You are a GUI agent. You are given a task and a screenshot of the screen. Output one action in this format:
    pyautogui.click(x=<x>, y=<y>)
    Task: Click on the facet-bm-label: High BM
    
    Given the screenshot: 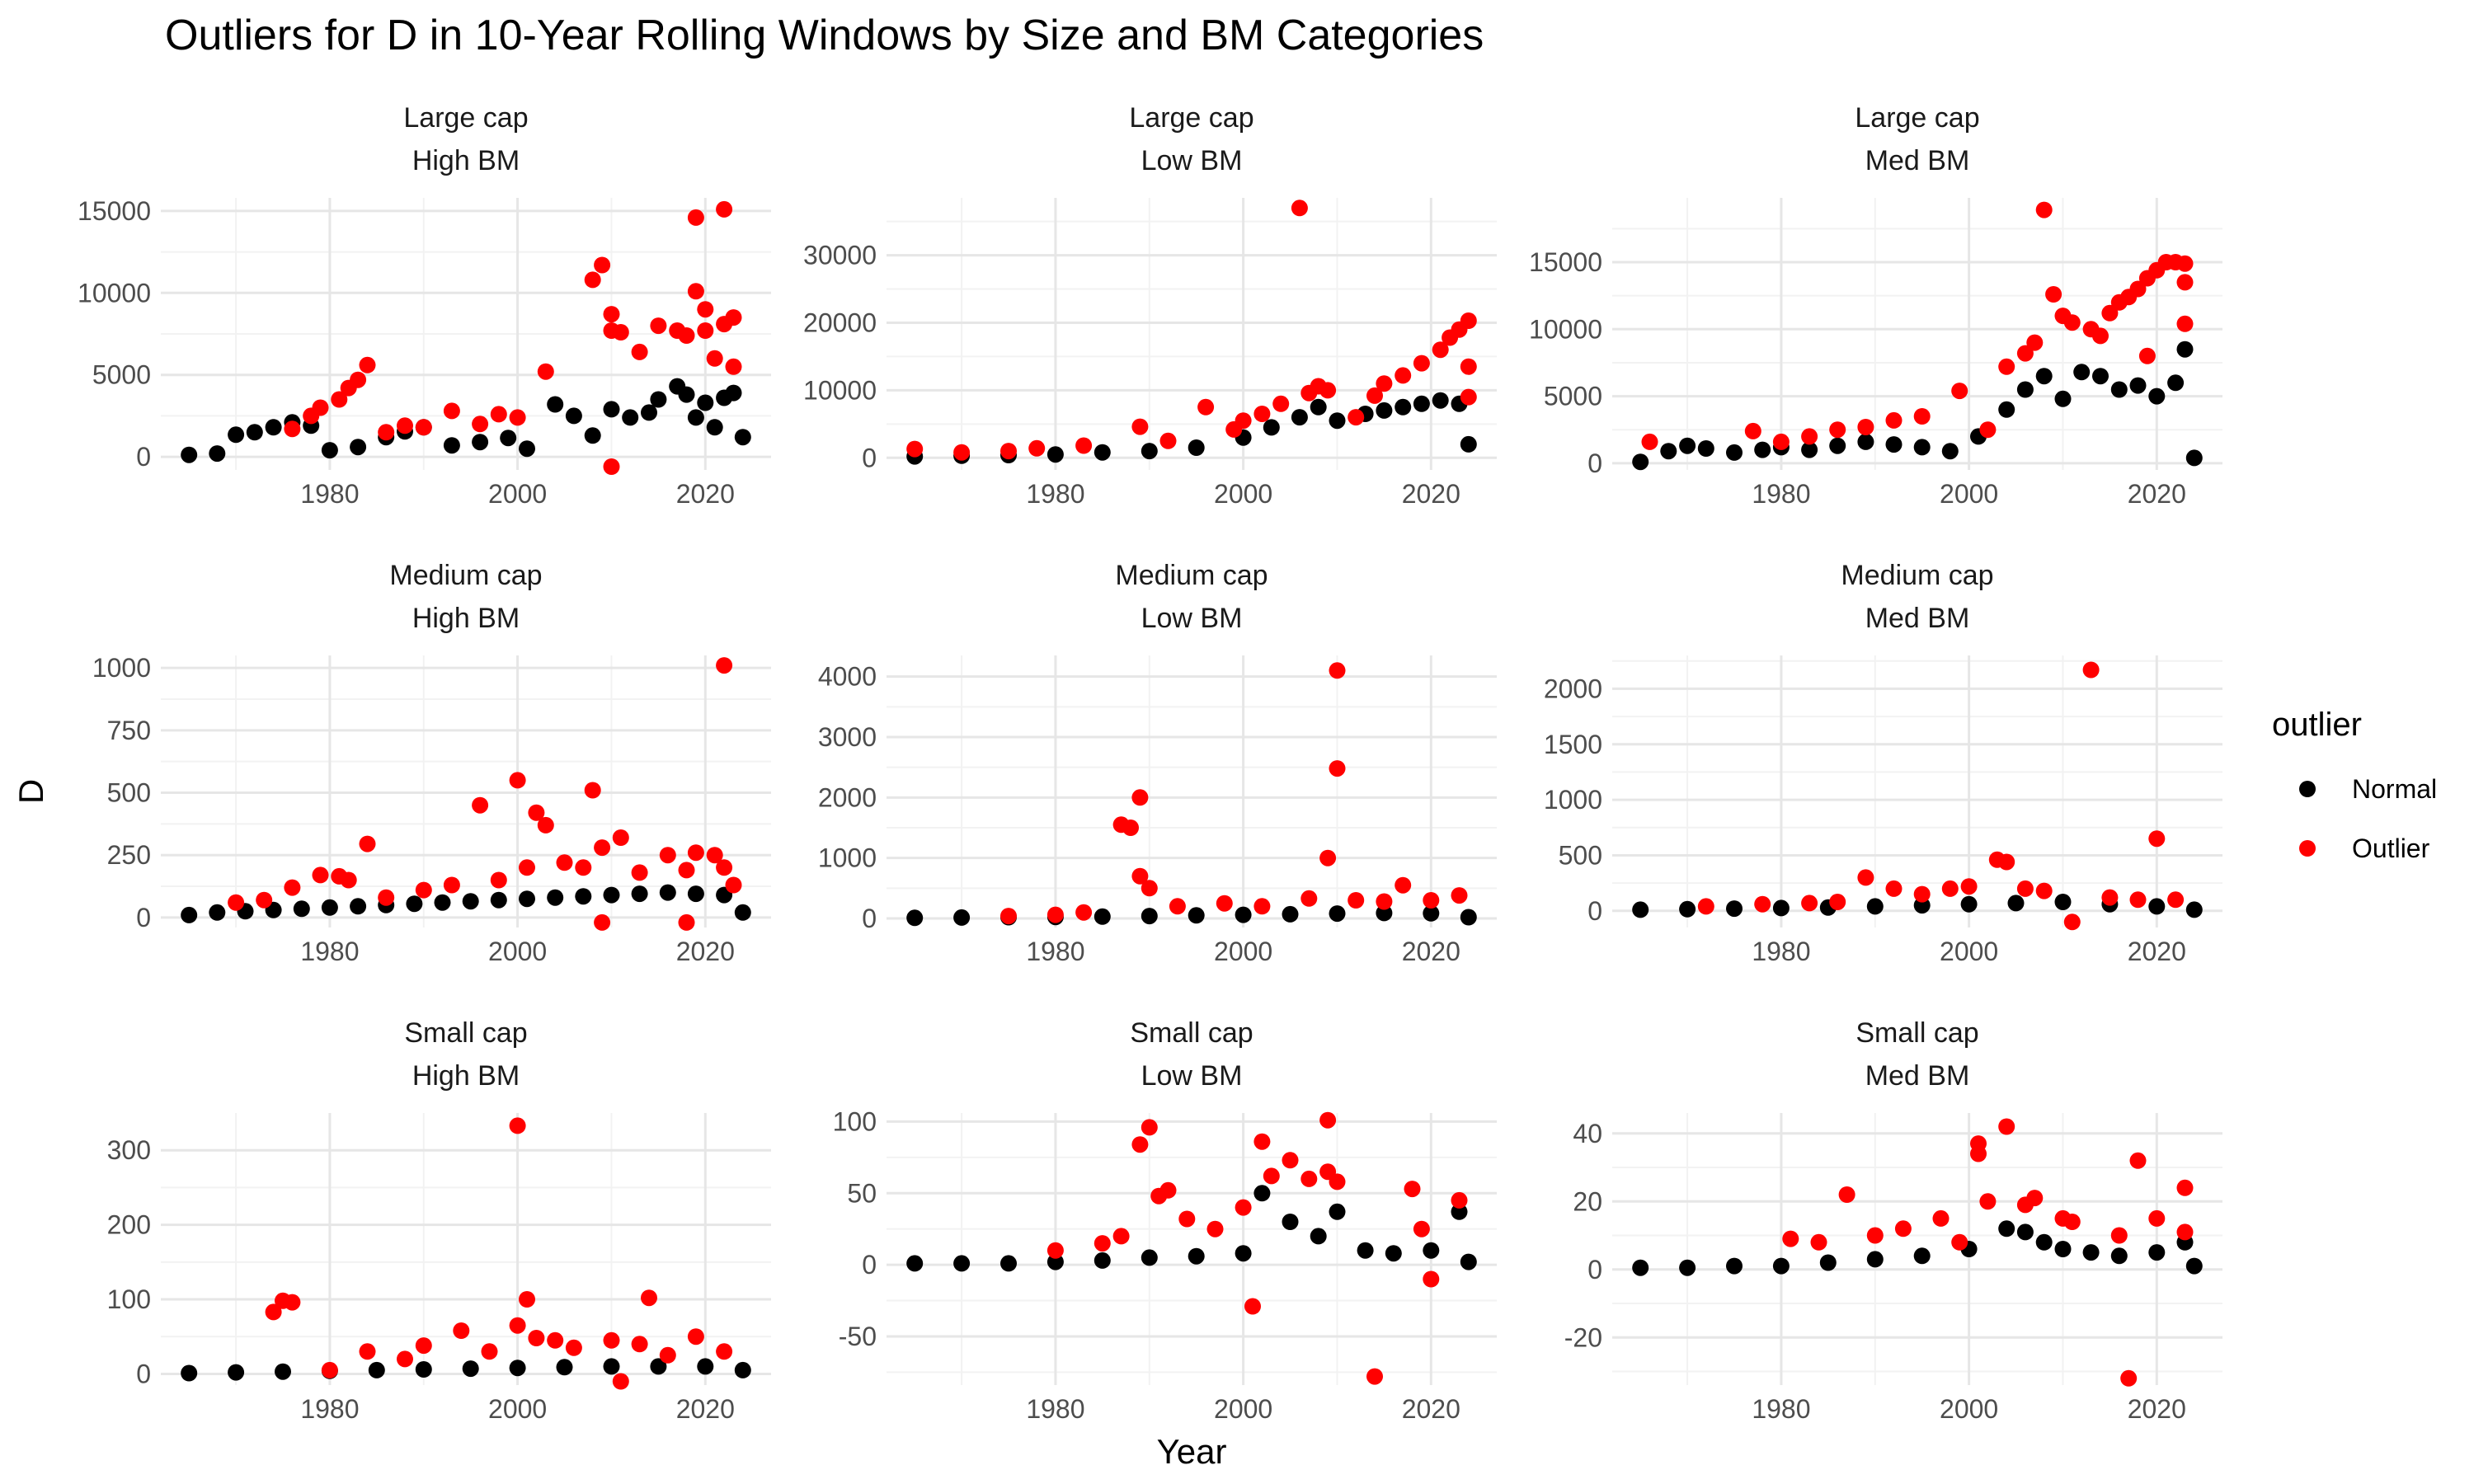 What is the action you would take?
    pyautogui.click(x=466, y=618)
    